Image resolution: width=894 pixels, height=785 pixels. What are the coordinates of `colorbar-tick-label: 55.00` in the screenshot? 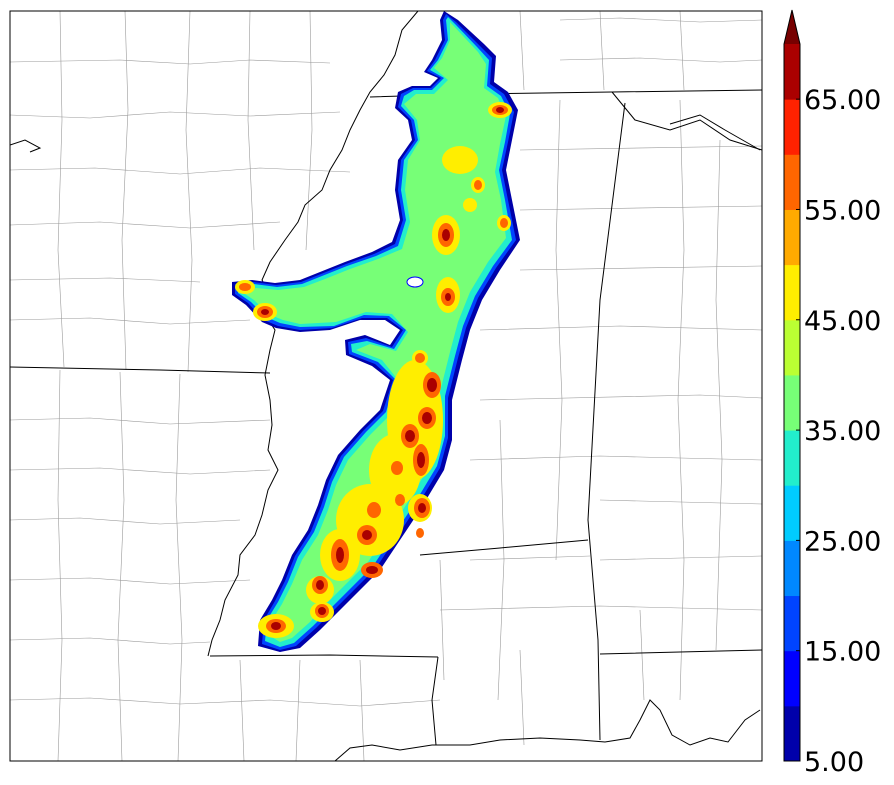 It's located at (842, 210).